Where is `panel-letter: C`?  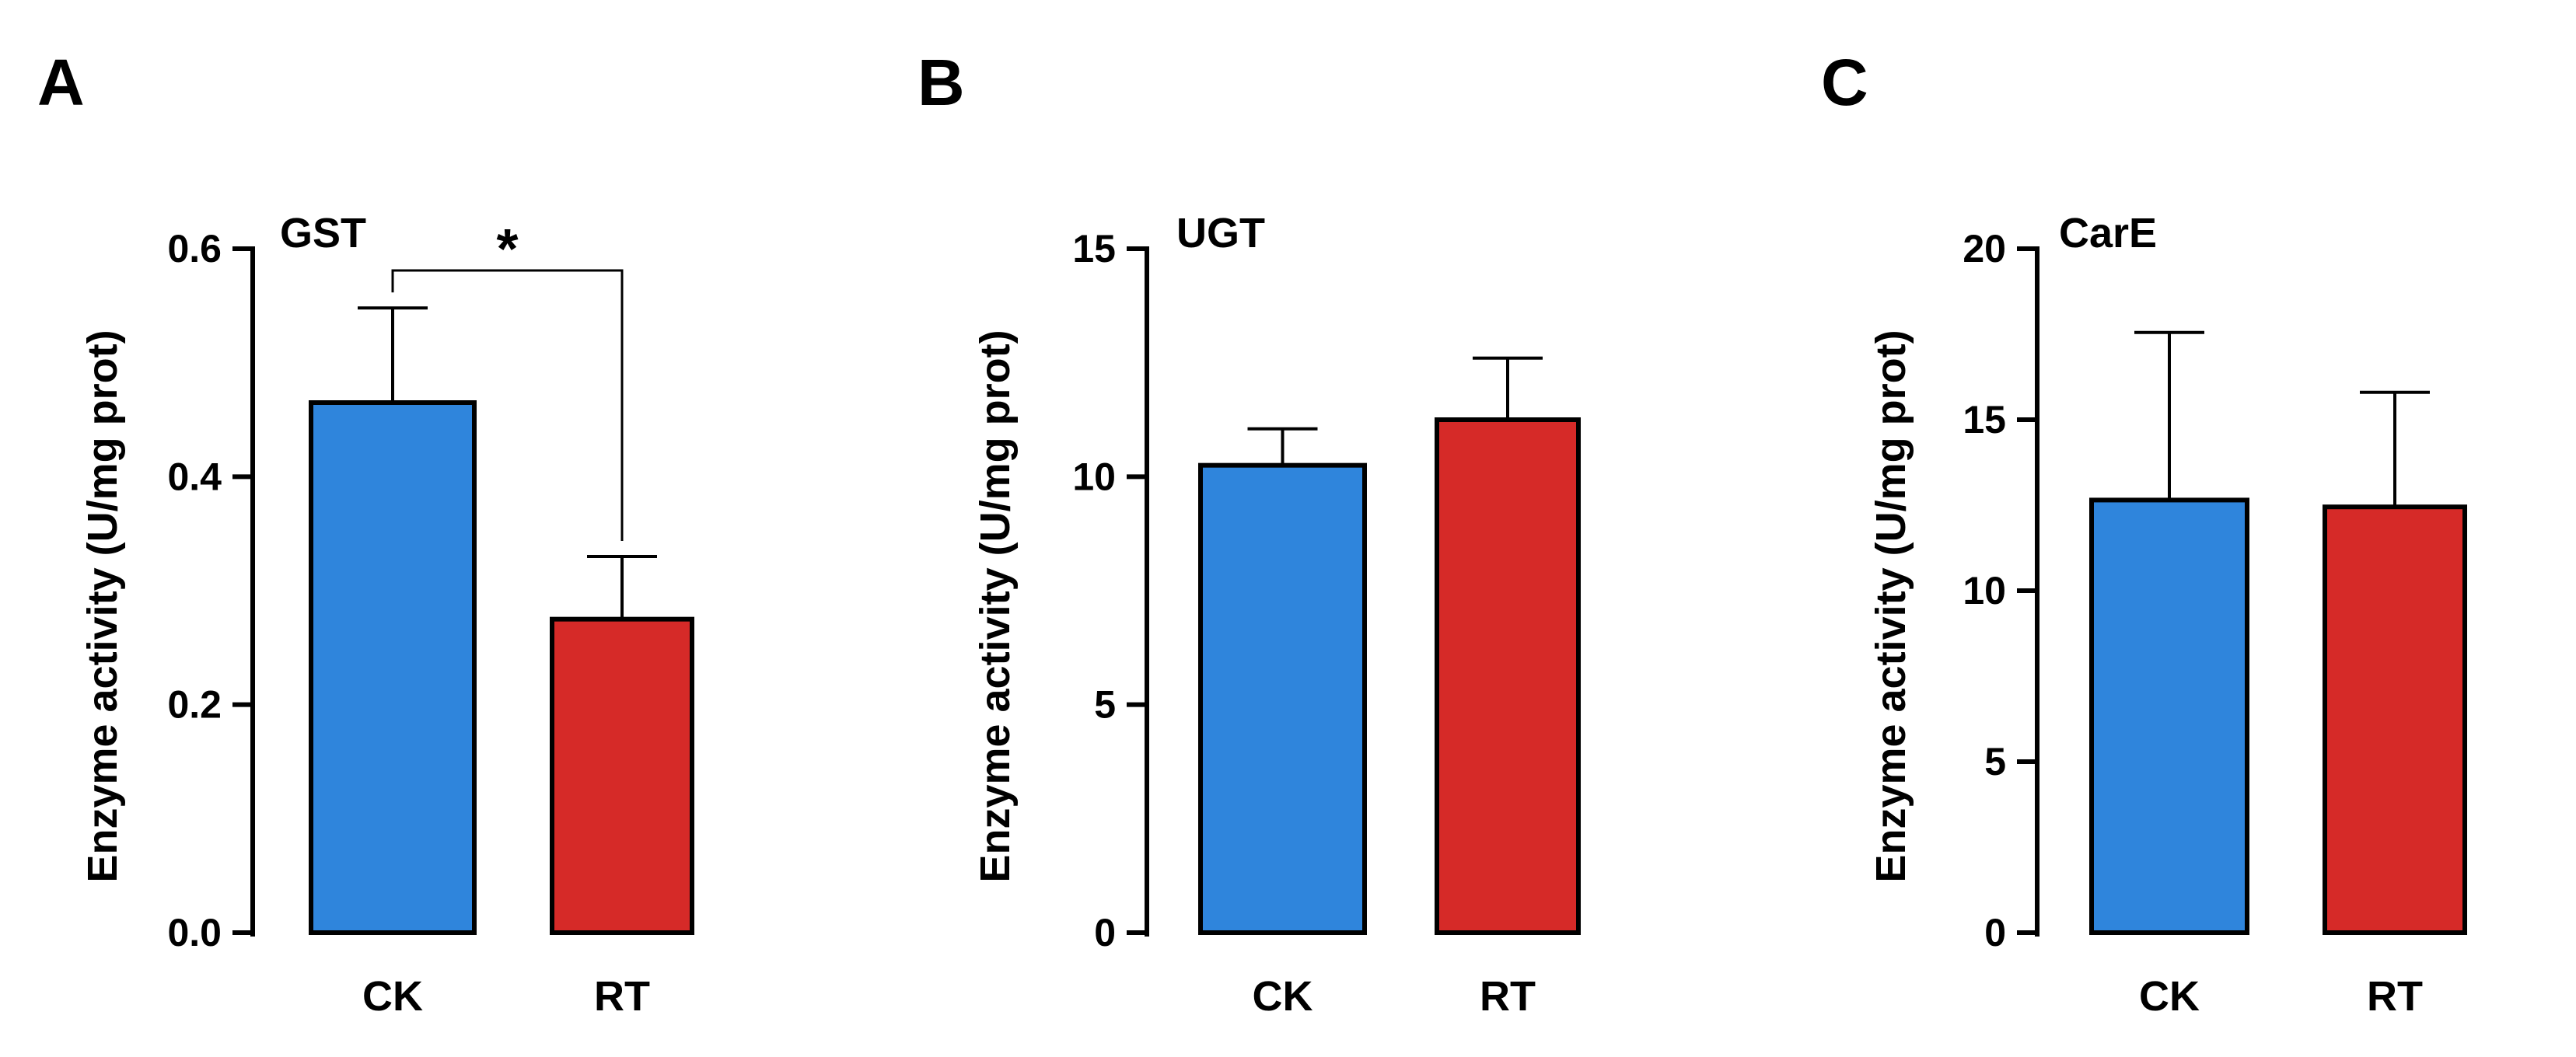 panel-letter: C is located at coordinates (1844, 83).